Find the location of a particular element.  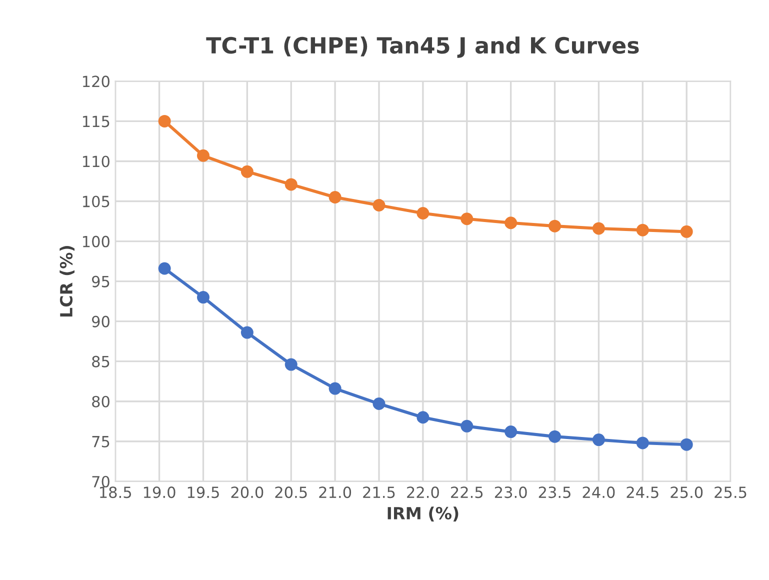

y-tick-label: 110 is located at coordinates (96, 162).